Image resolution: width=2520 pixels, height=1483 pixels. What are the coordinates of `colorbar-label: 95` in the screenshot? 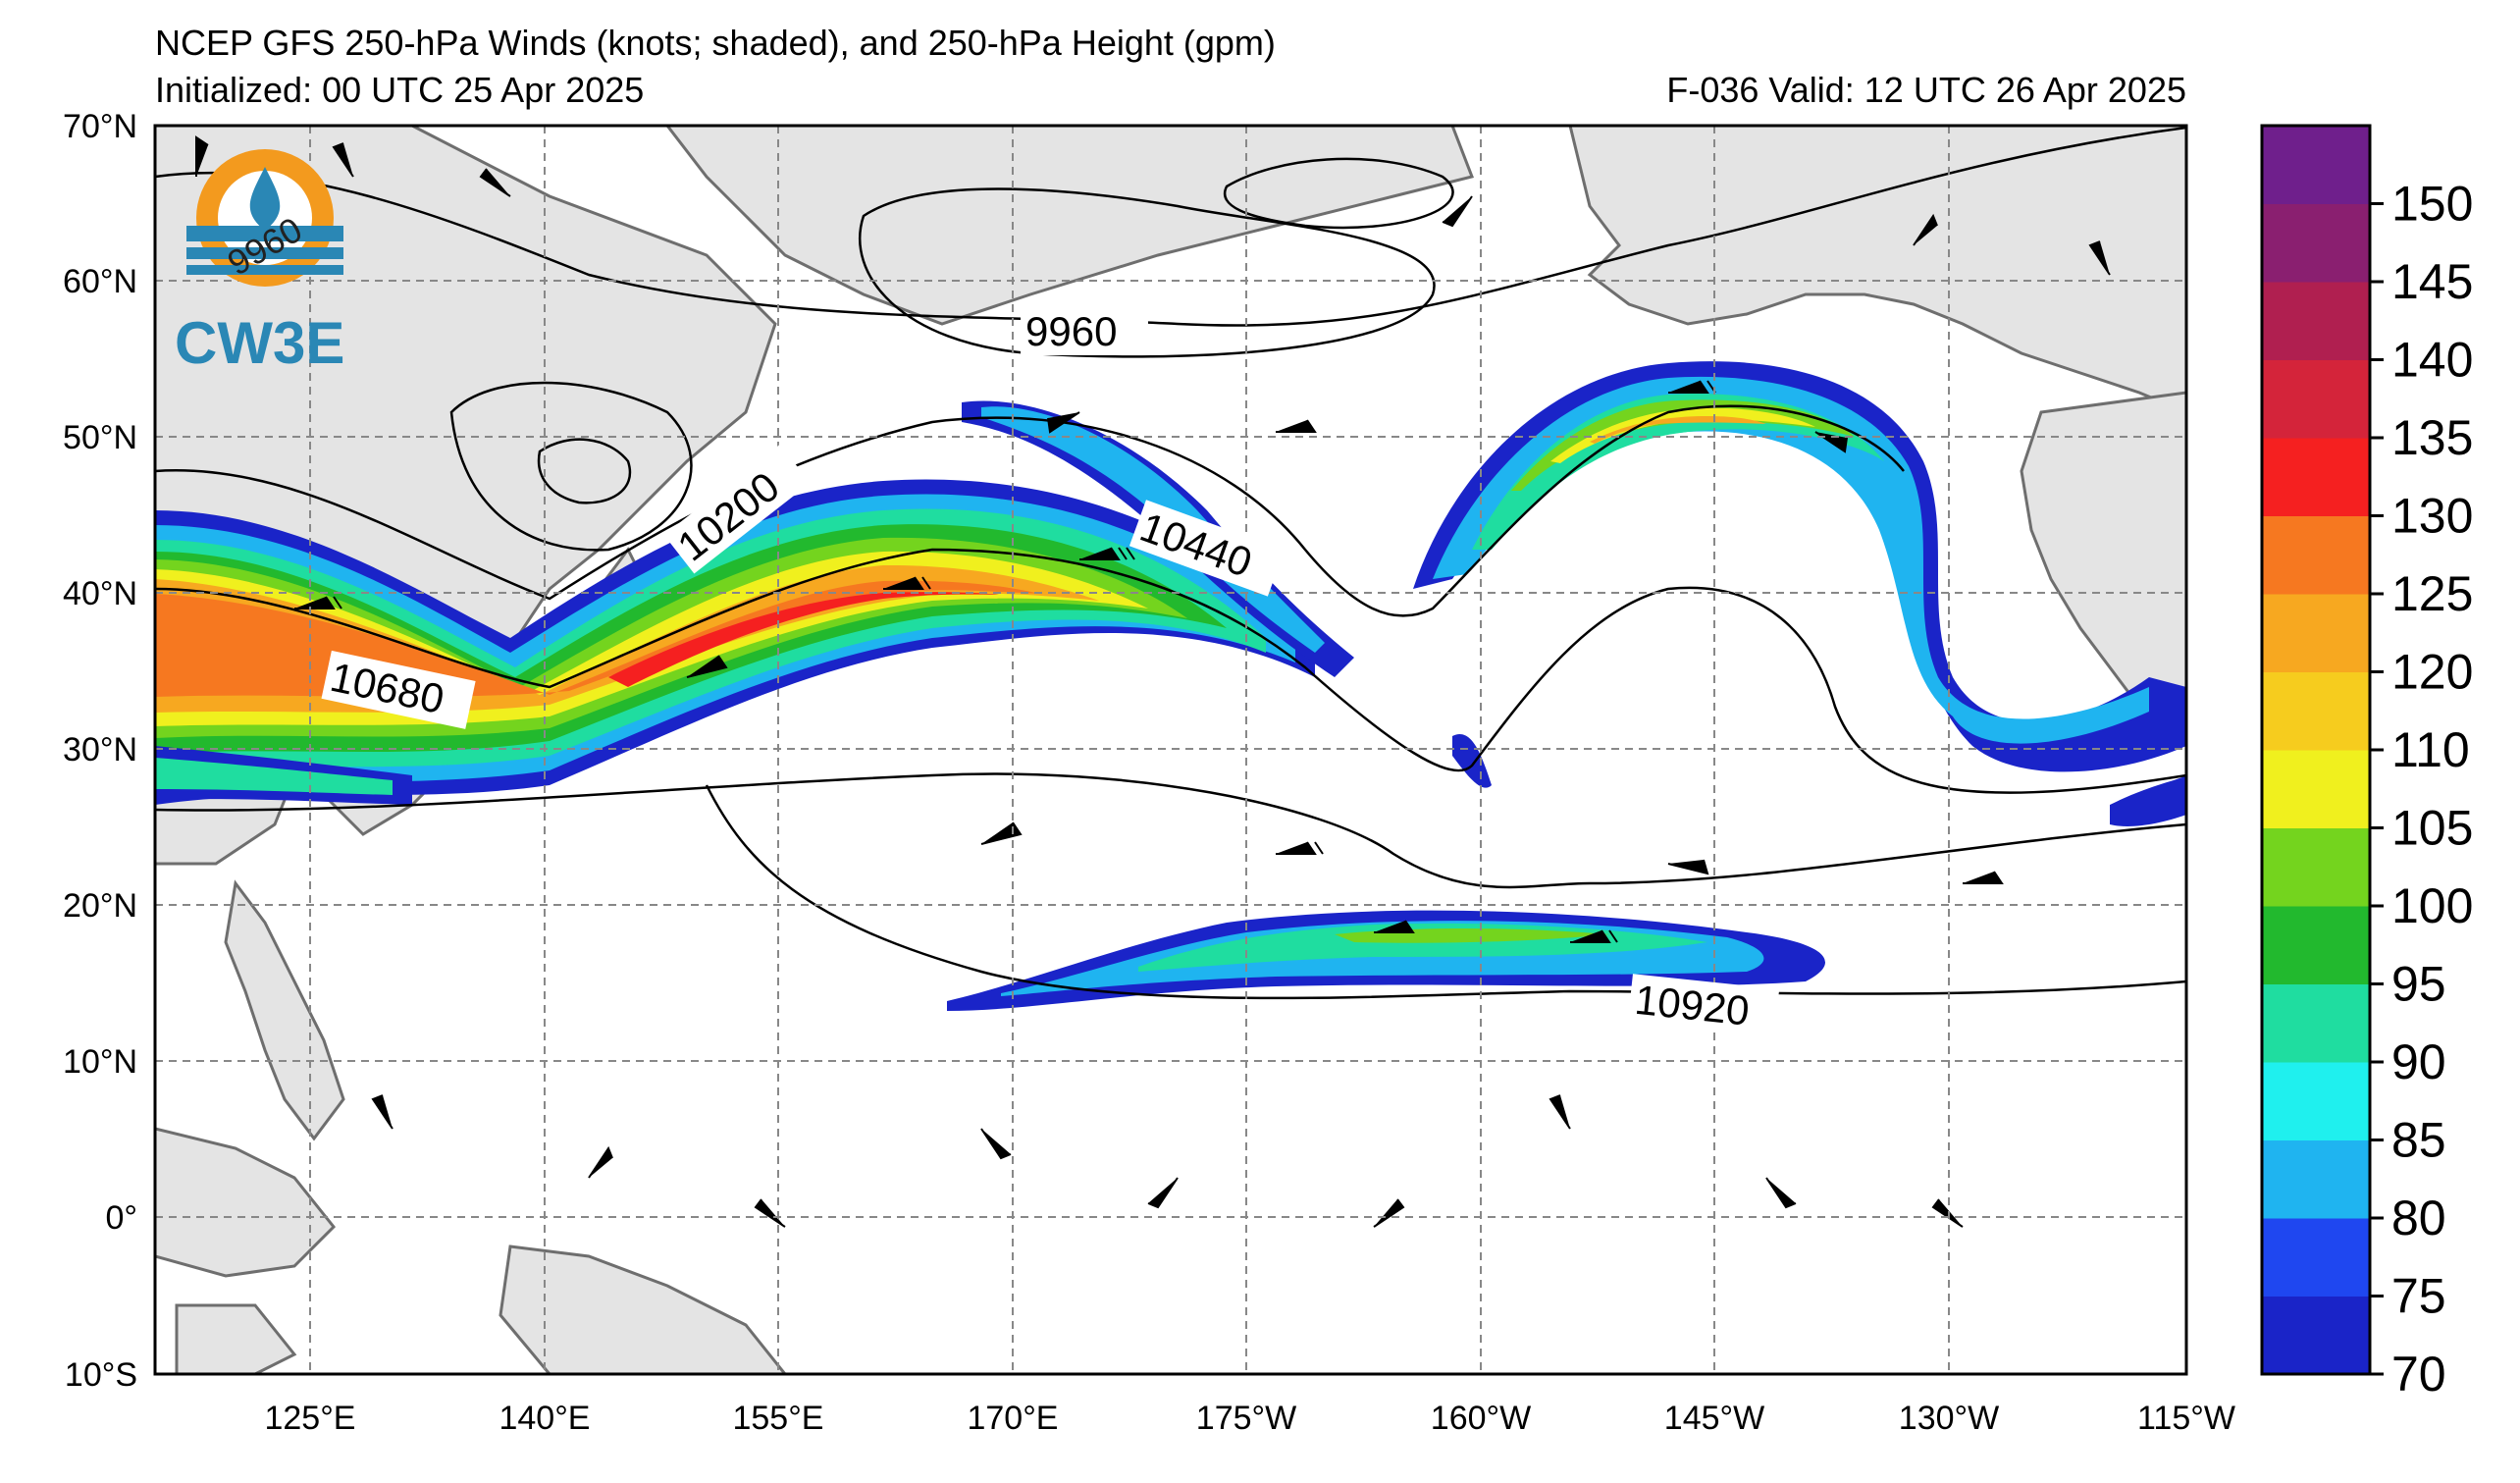 It's located at (2418, 985).